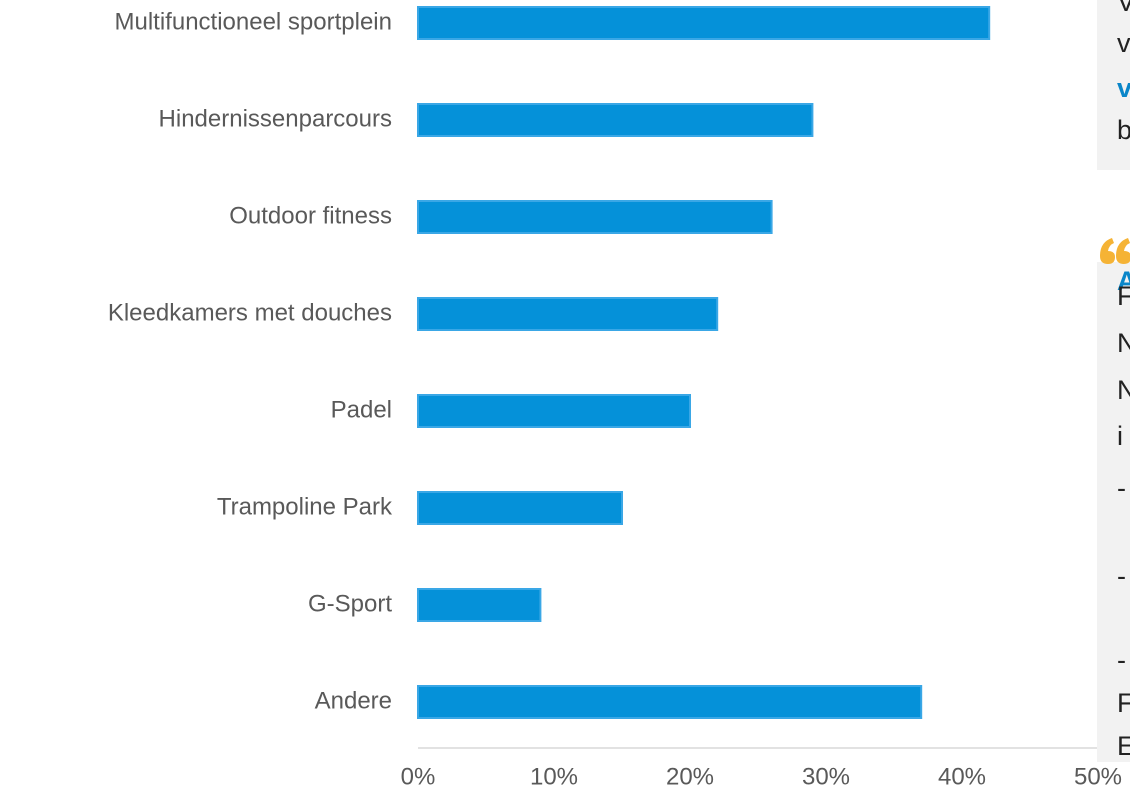 This screenshot has height=802, width=1130. I want to click on category-label: Outdoor fitness, so click(310, 215).